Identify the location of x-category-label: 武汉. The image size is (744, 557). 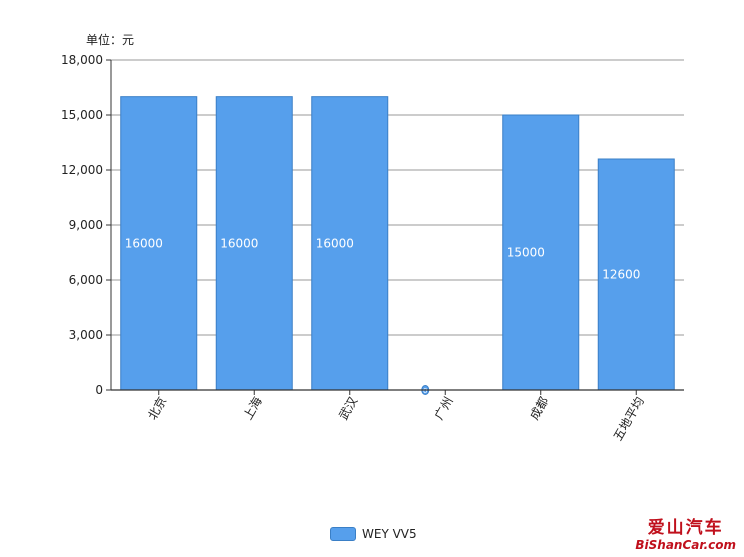
(348, 409).